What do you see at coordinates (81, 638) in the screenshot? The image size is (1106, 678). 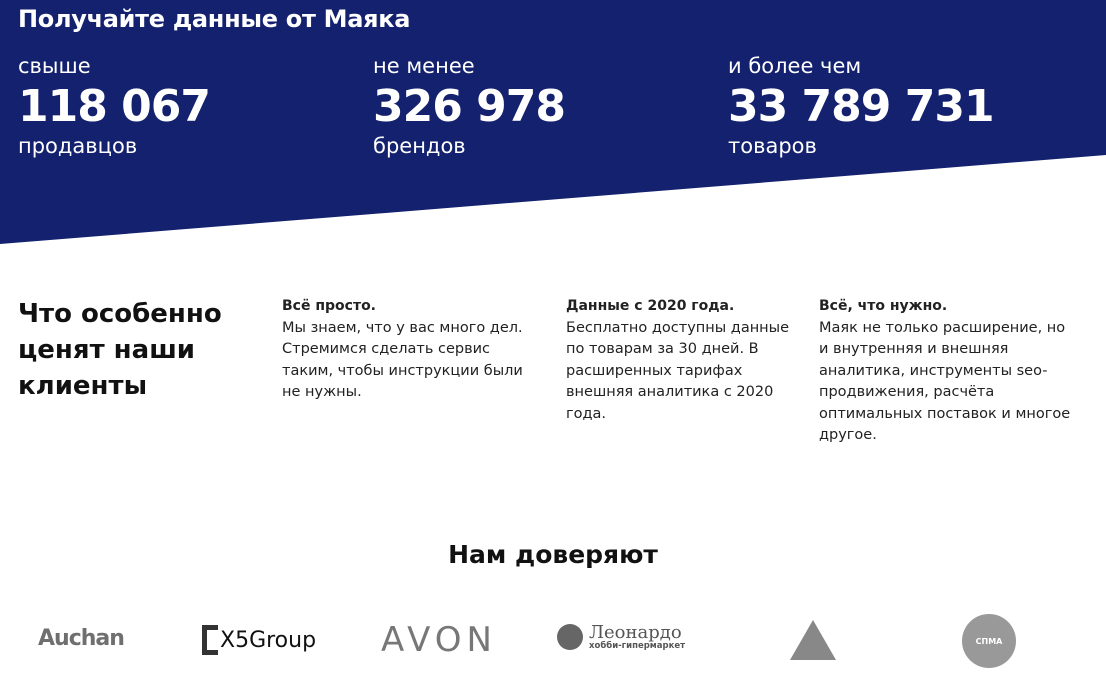 I see `auchan-logo: Auchan` at bounding box center [81, 638].